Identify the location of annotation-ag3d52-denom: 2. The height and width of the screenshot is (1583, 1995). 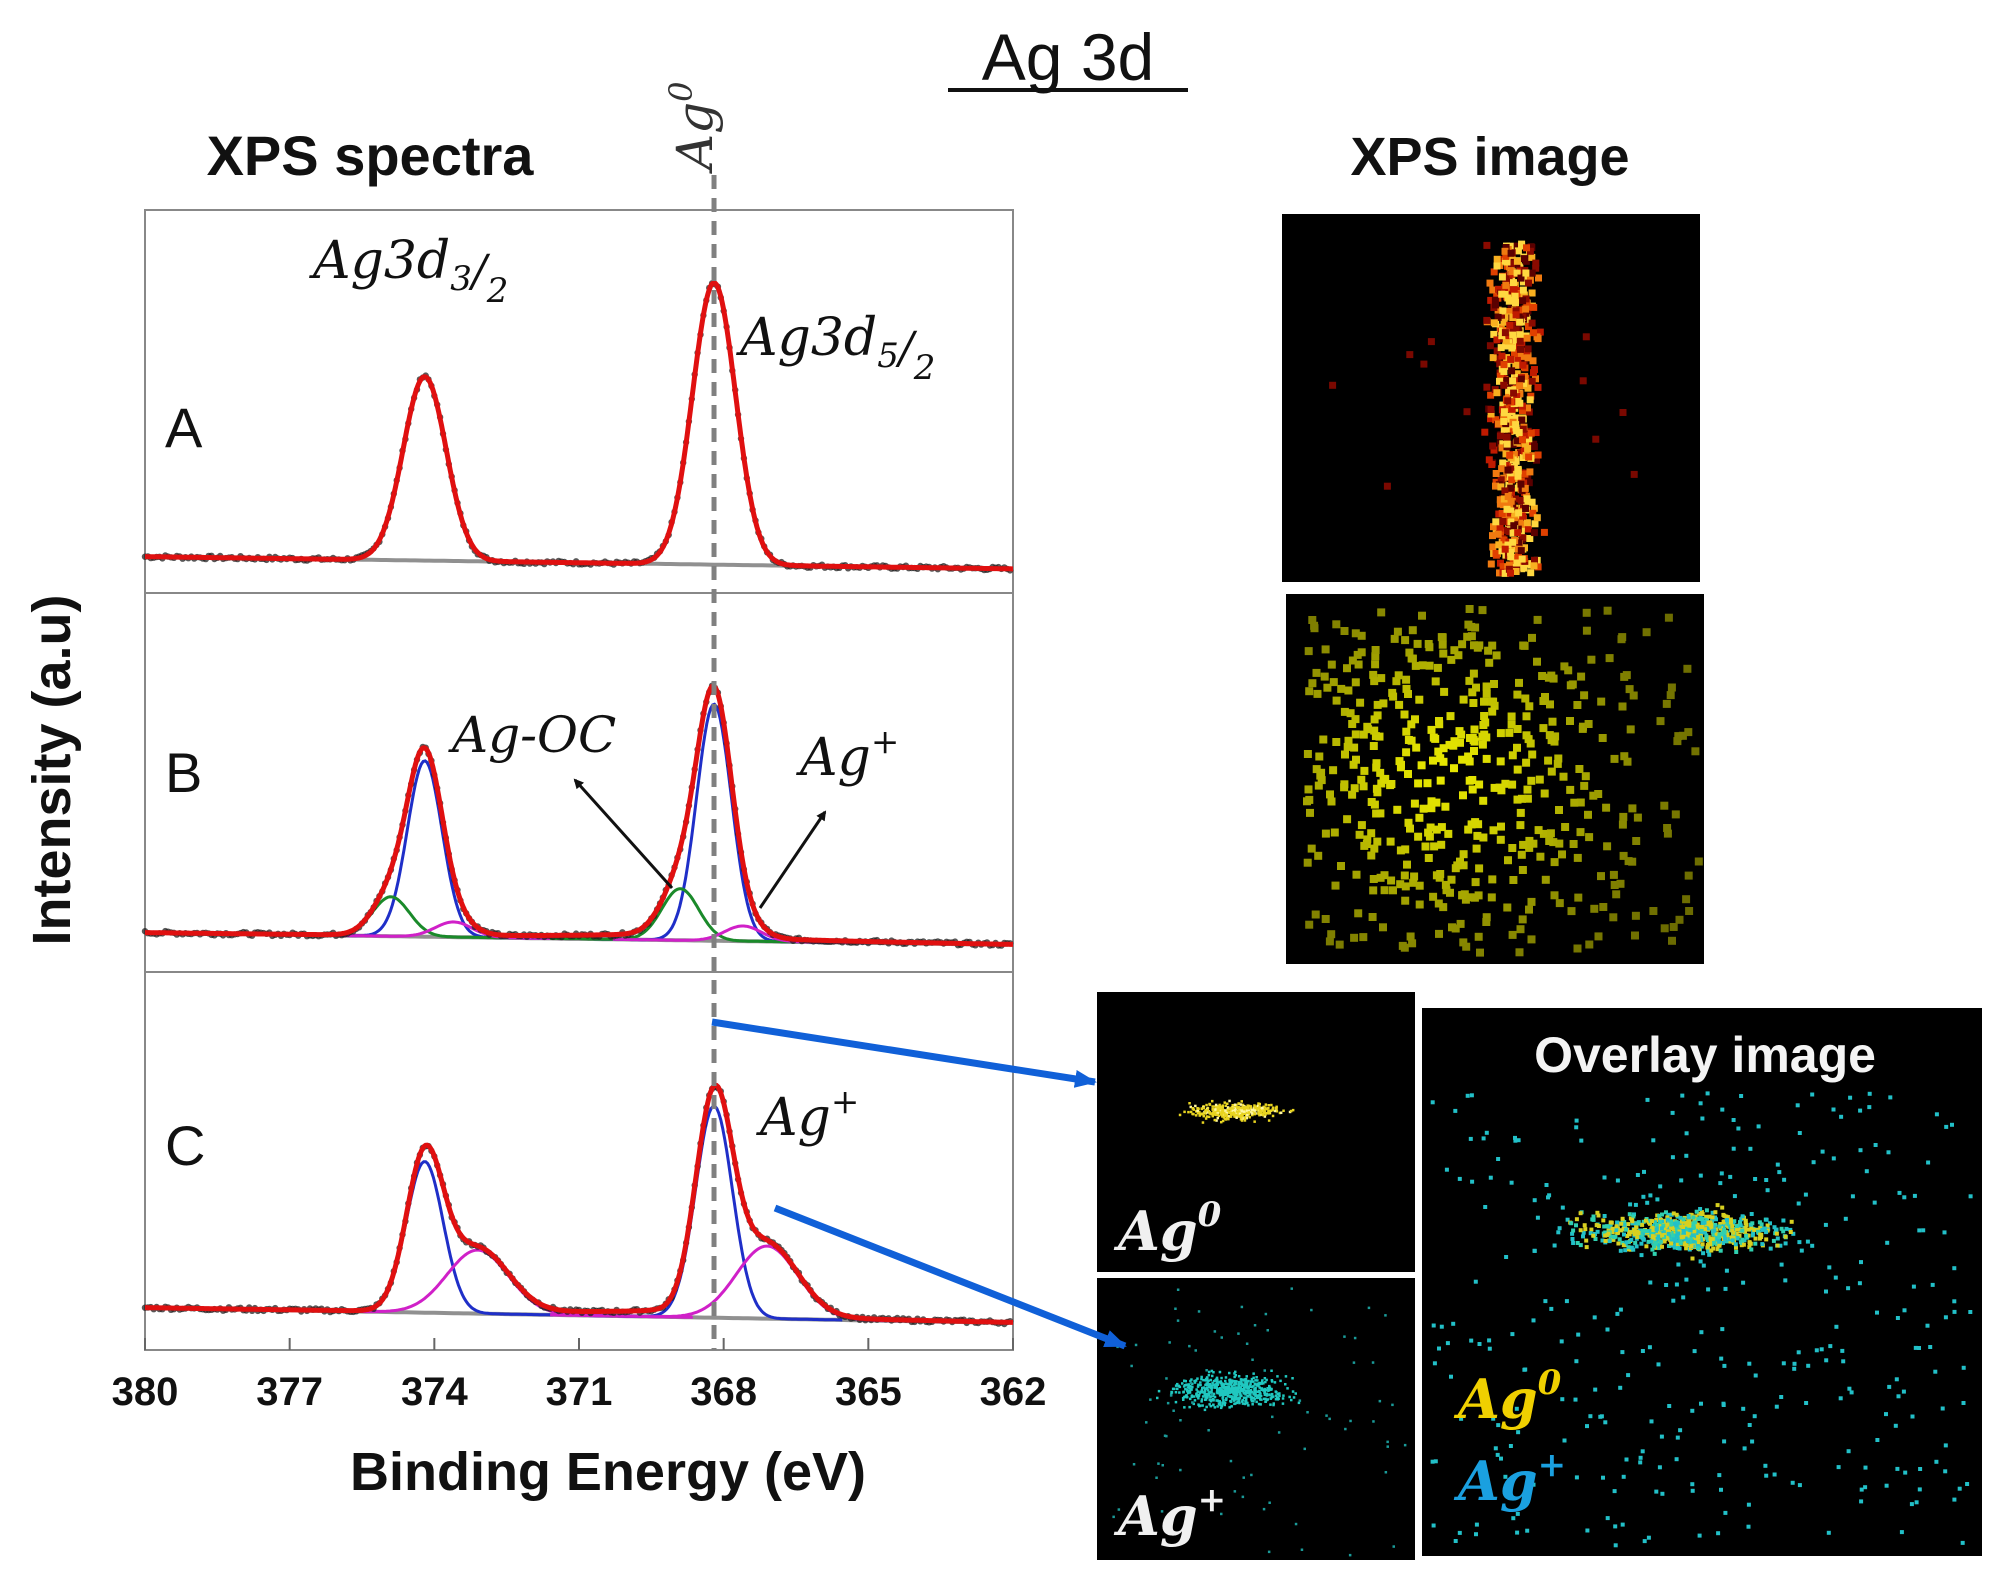
(924, 368).